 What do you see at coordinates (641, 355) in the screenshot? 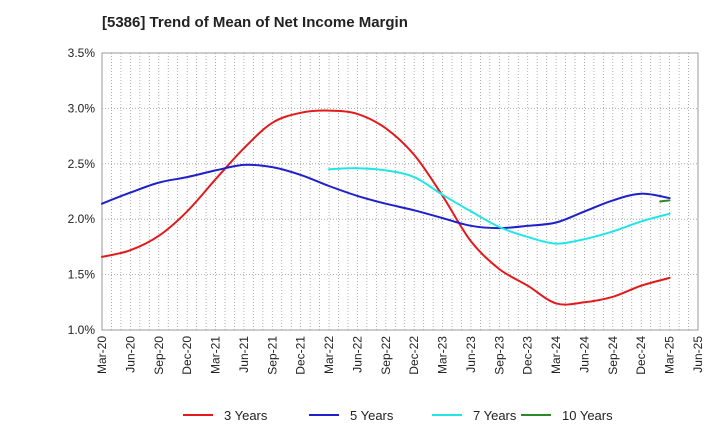
I see `x-tick-label: Dec-24` at bounding box center [641, 355].